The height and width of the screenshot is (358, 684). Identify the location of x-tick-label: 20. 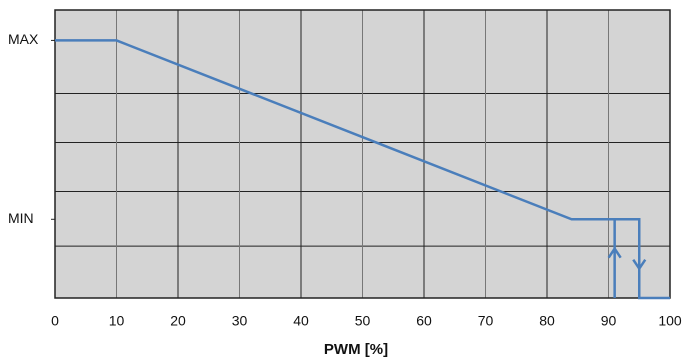
(178, 321).